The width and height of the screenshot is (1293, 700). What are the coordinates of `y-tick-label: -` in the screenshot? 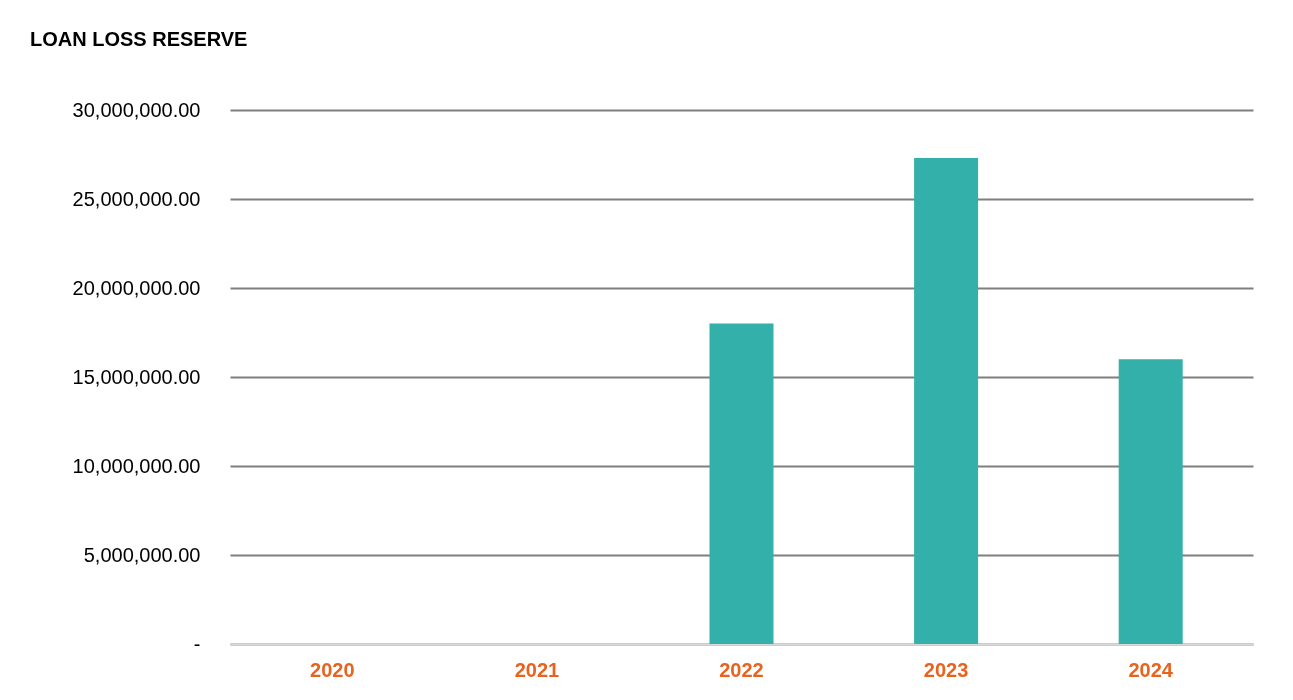 It's located at (197, 643).